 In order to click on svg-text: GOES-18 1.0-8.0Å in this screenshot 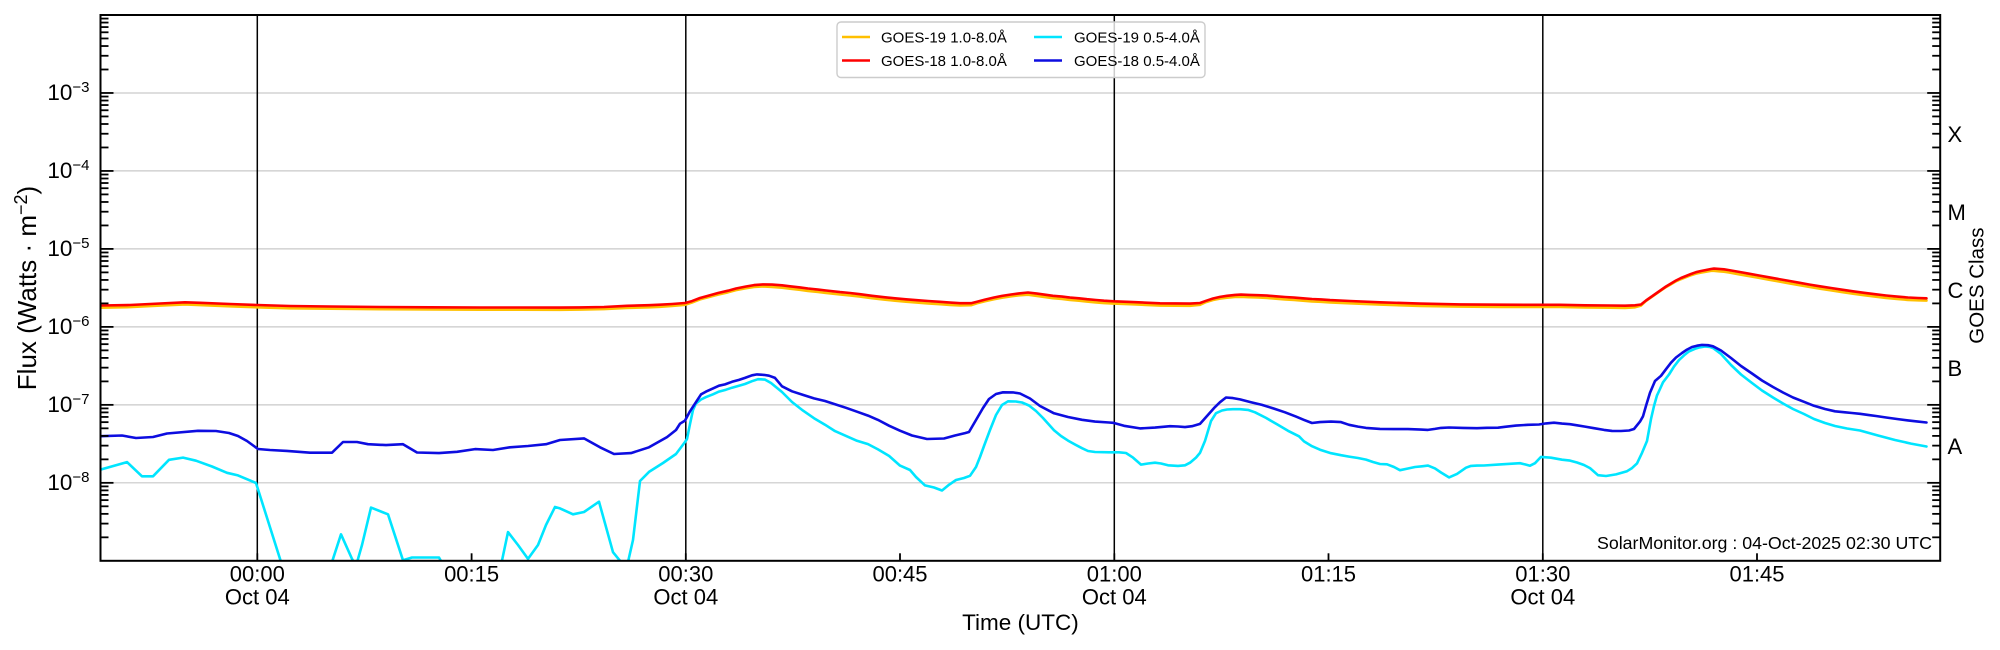, I will do `click(944, 61)`.